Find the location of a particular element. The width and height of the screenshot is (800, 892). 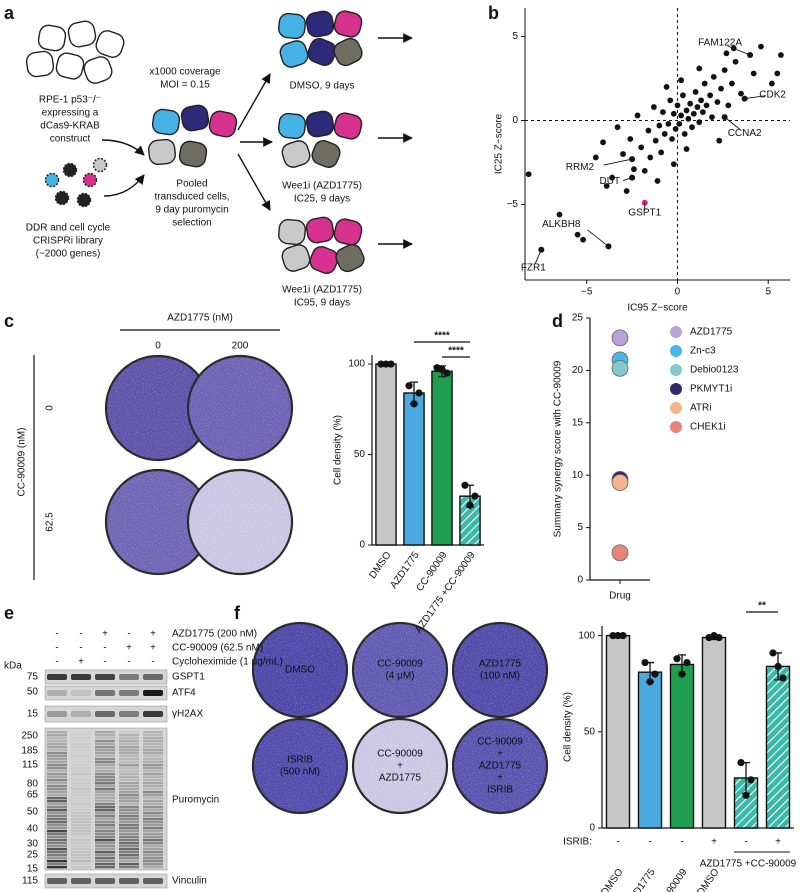

blot-label: Vinculin is located at coordinates (189, 881).